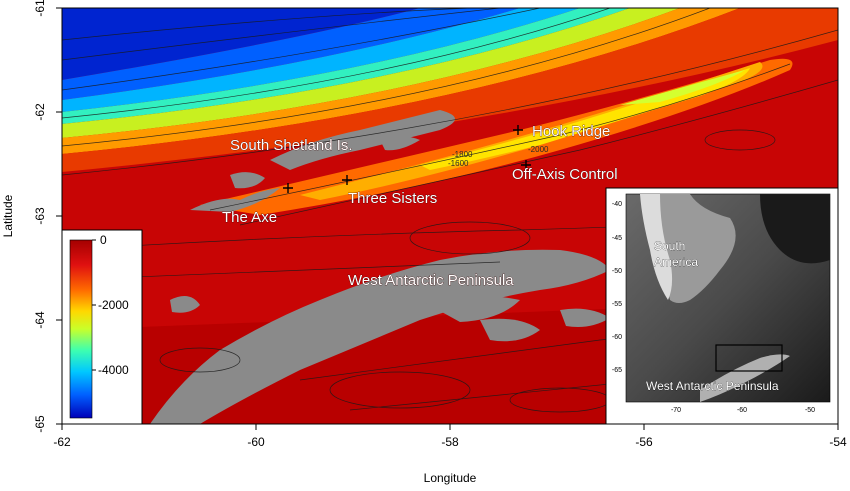 The width and height of the screenshot is (850, 491). I want to click on inset-x-tick: -60, so click(742, 410).